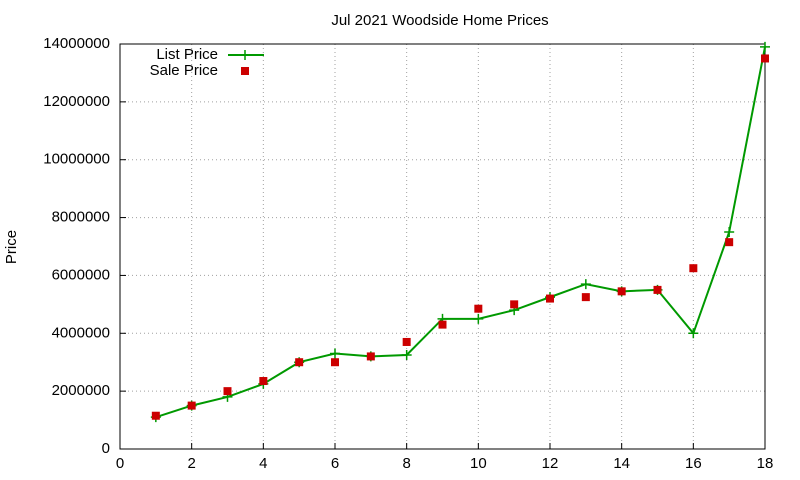  Describe the element at coordinates (81, 274) in the screenshot. I see `y-tick-label: 6000000` at that location.